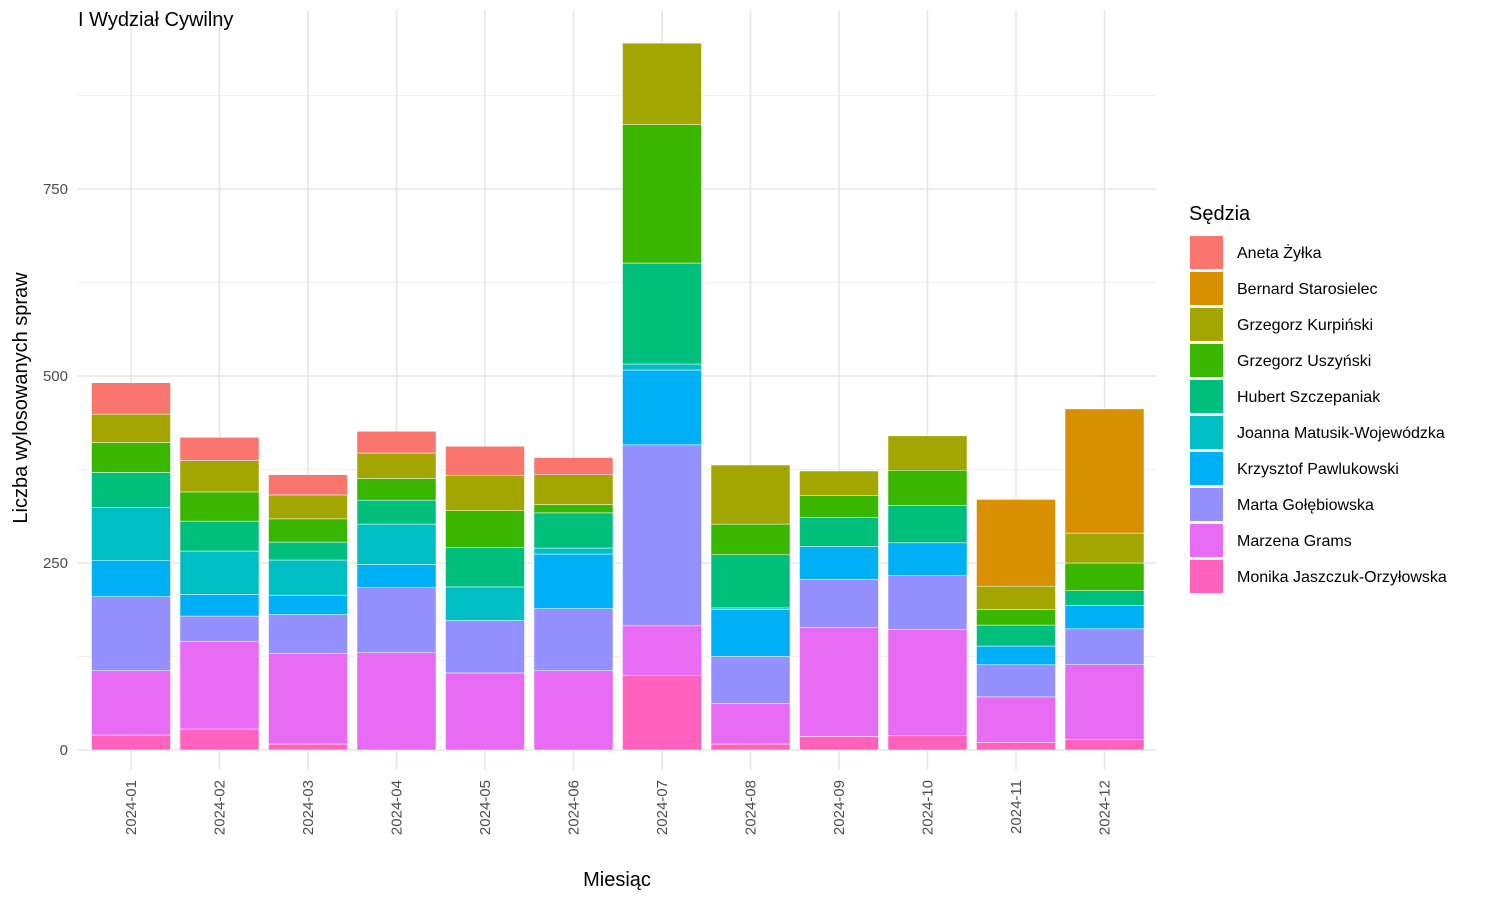 The width and height of the screenshot is (1500, 900). Describe the element at coordinates (55, 563) in the screenshot. I see `y-tick-label: 250` at that location.